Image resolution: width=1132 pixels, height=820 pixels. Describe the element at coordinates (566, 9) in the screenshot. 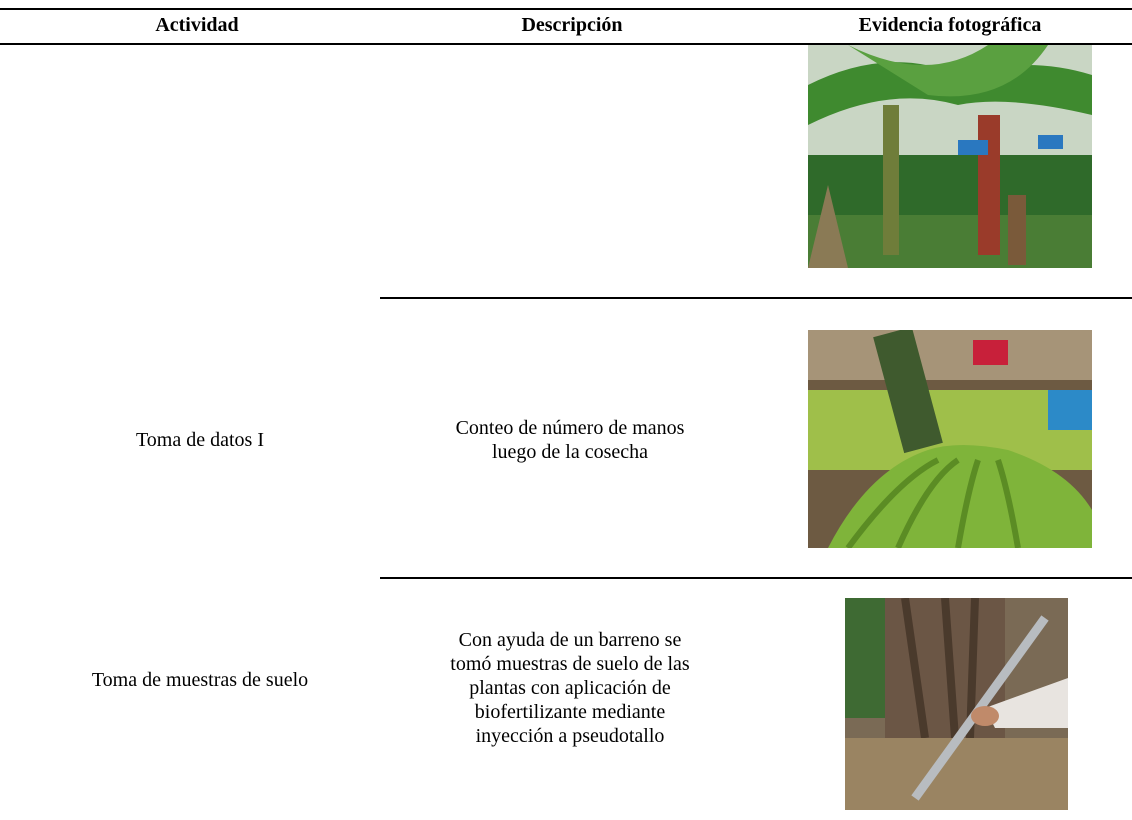

I see `top-rule` at that location.